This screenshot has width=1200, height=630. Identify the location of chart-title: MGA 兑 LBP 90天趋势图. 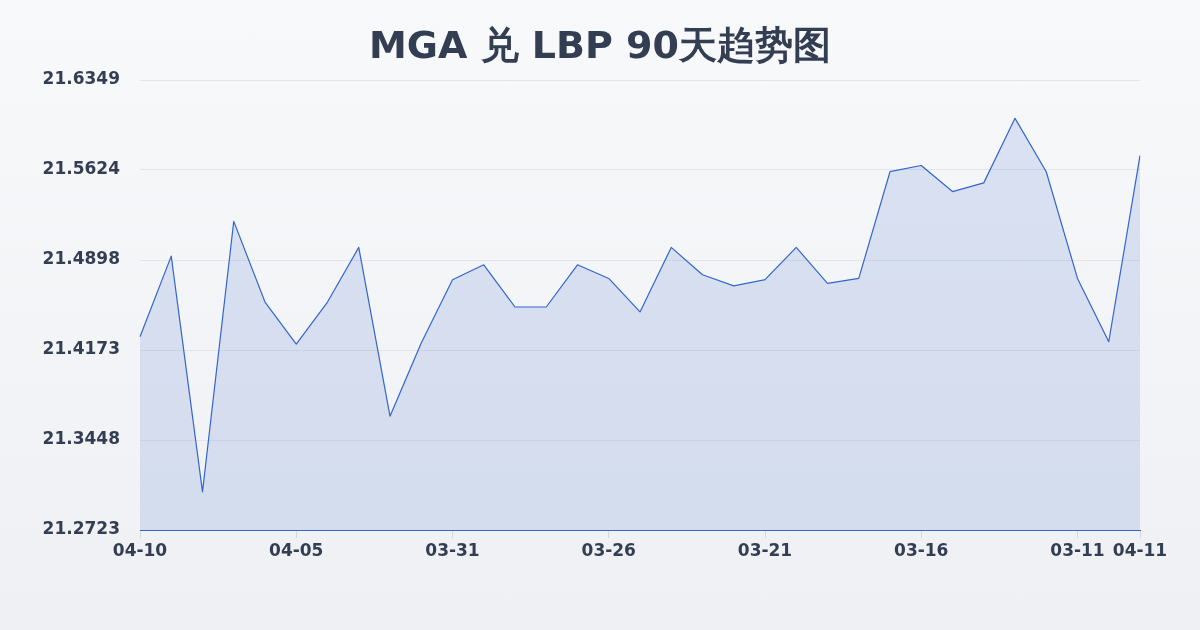
(599, 45).